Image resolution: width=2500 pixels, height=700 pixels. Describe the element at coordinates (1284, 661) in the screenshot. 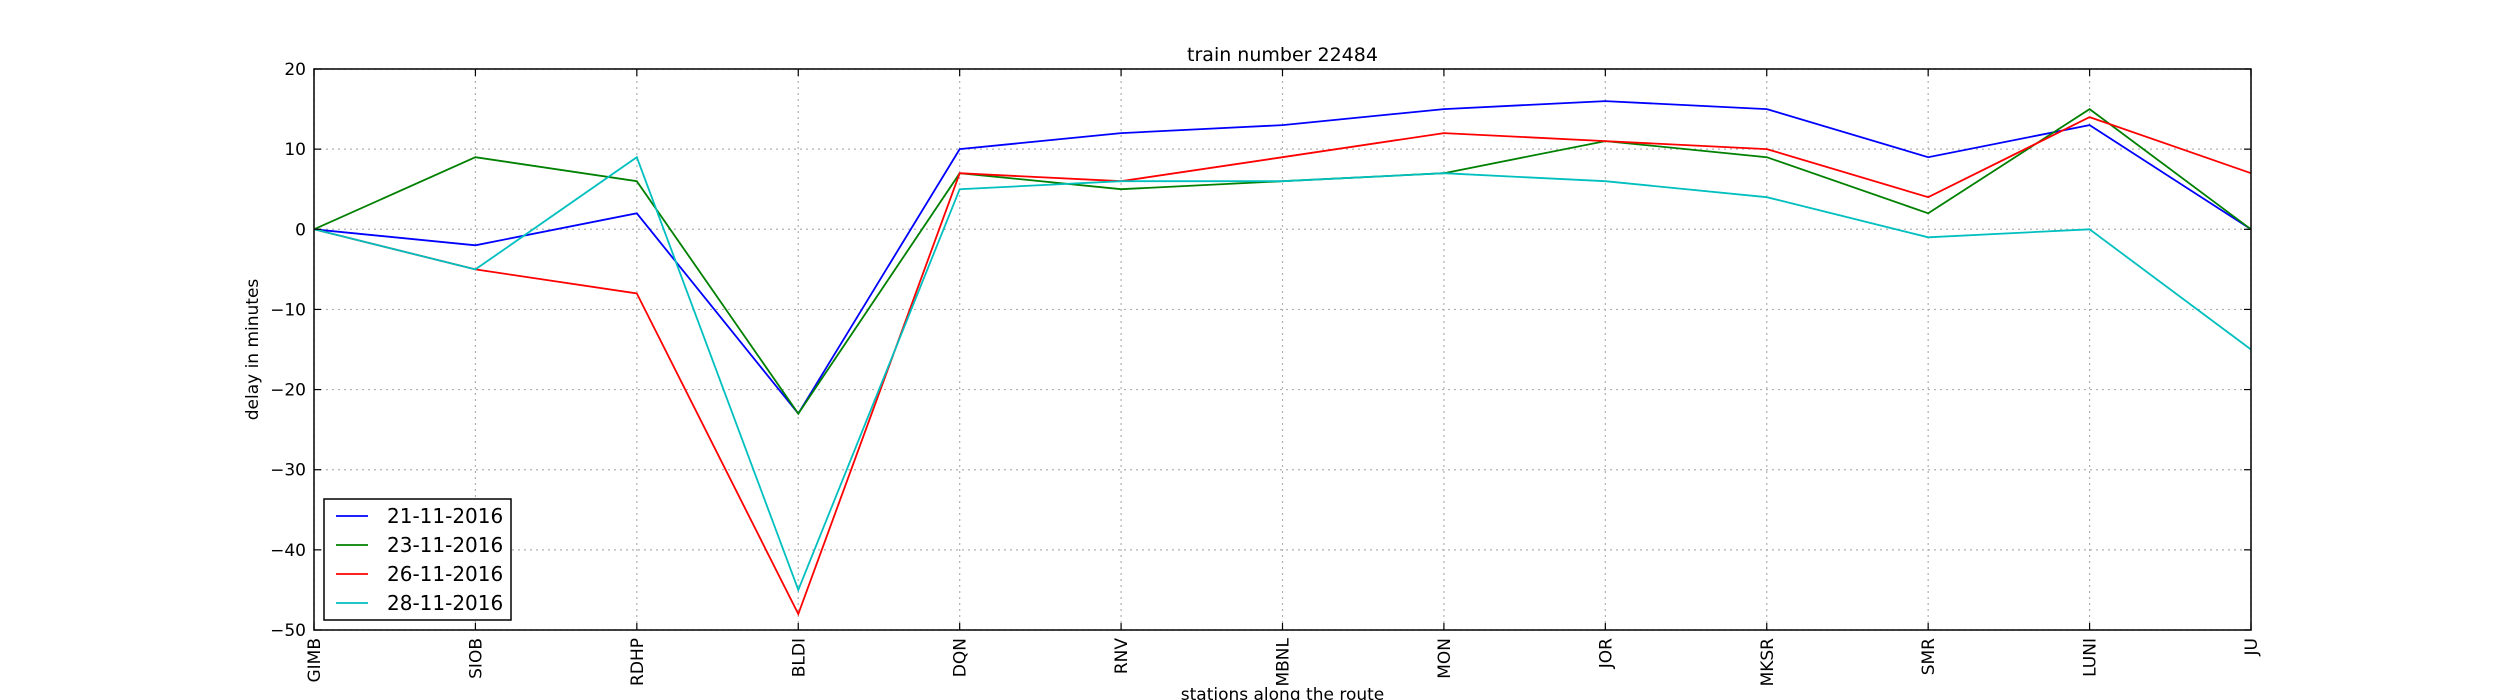

I see `x-tick-label: MBNL` at that location.